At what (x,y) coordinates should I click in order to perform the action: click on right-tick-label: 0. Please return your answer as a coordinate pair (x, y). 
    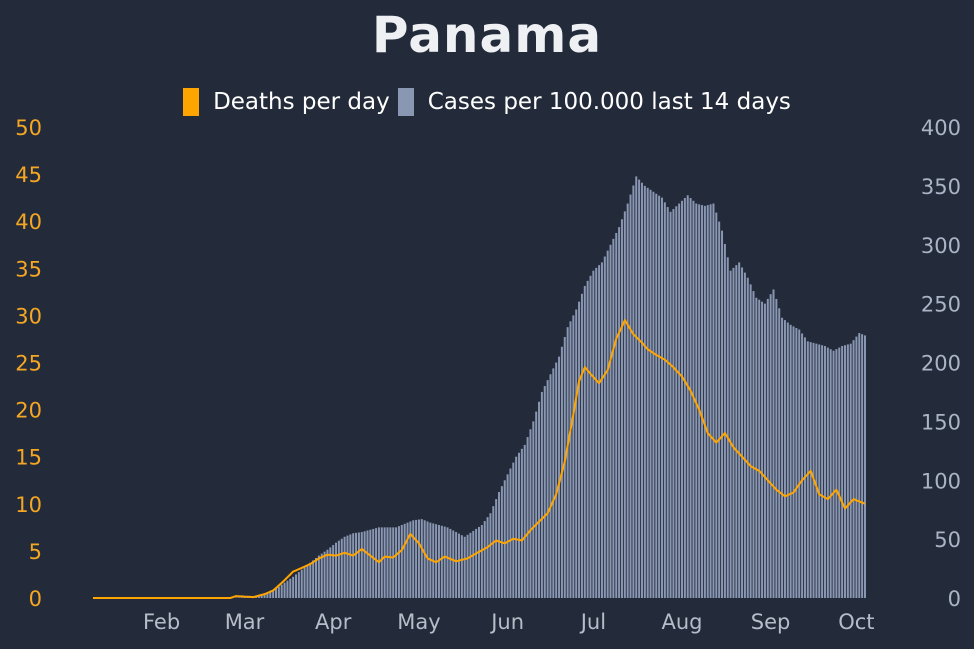
    Looking at the image, I should click on (954, 599).